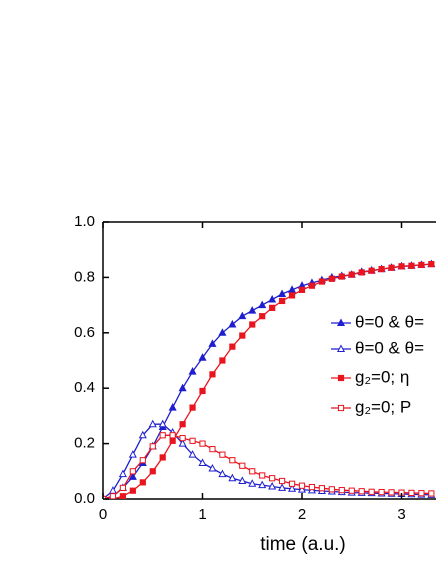  I want to click on legend: θ=0 & θ= θ=0 & θ= g₂=0; η g₂=0; P, so click(377, 364).